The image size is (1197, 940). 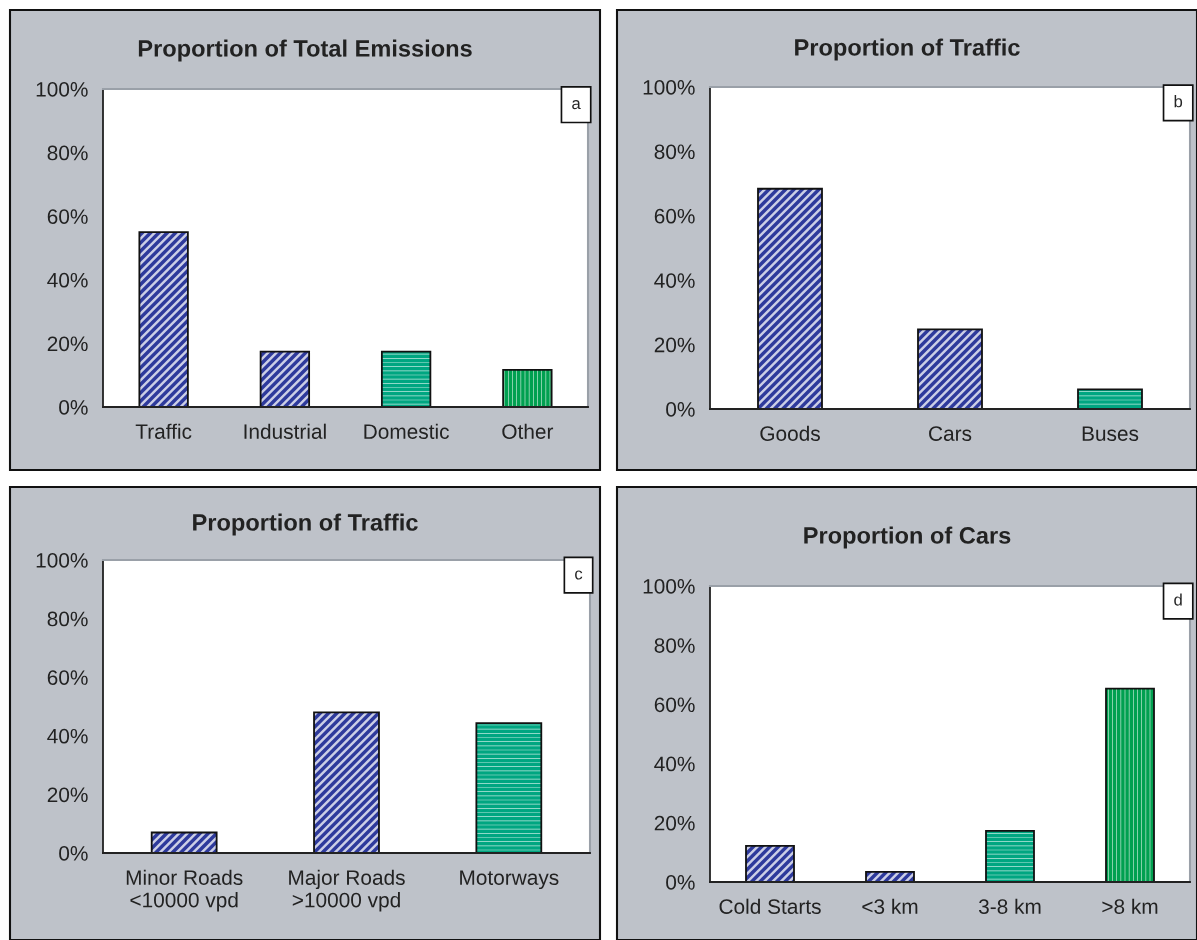 What do you see at coordinates (509, 880) in the screenshot?
I see `x-tick-label: Motorways` at bounding box center [509, 880].